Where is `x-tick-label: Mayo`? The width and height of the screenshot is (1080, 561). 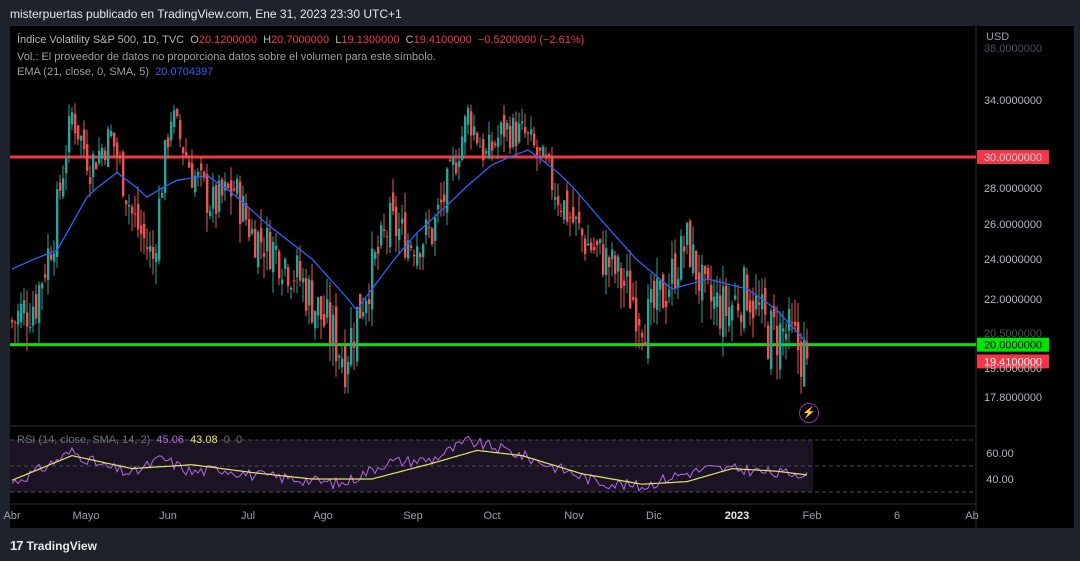
x-tick-label: Mayo is located at coordinates (86, 516).